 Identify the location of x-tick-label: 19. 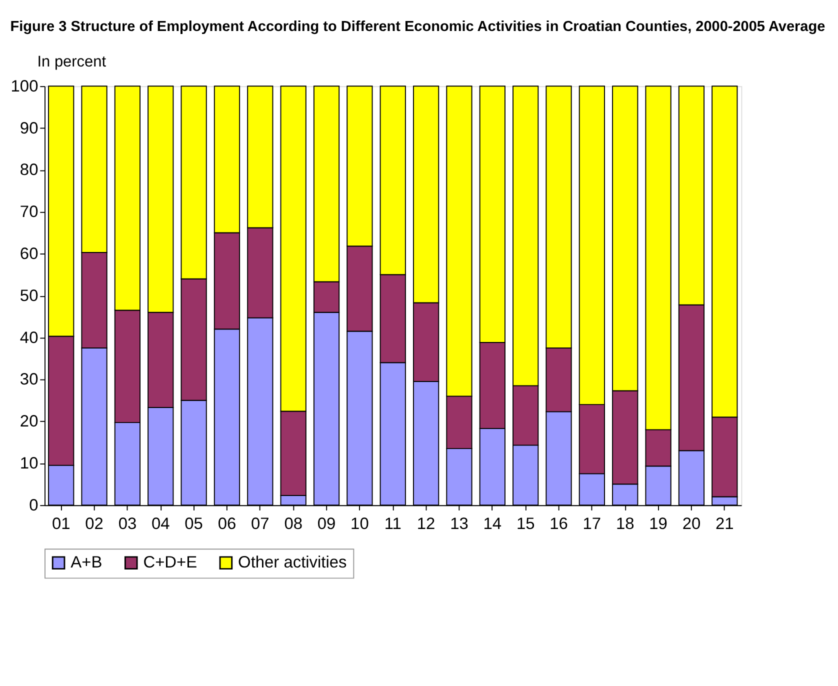
(658, 523).